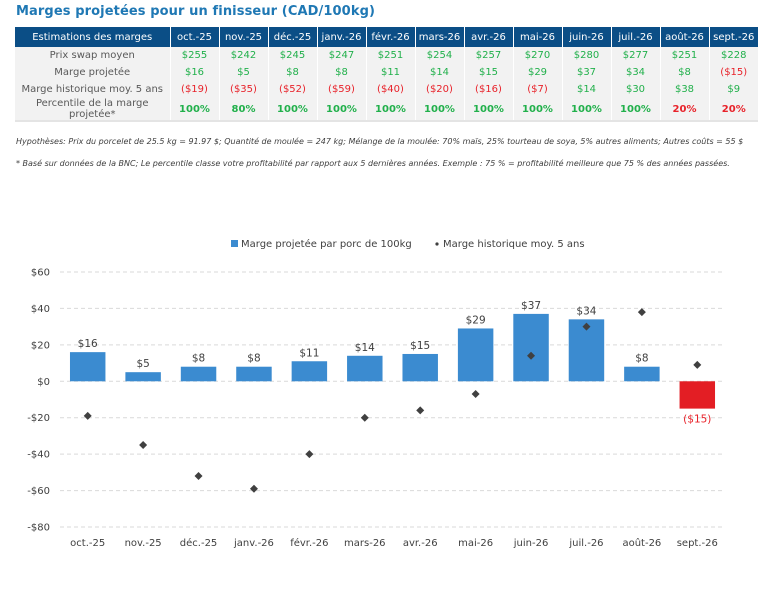  Describe the element at coordinates (437, 244) in the screenshot. I see `legend-marker-swatch` at that location.